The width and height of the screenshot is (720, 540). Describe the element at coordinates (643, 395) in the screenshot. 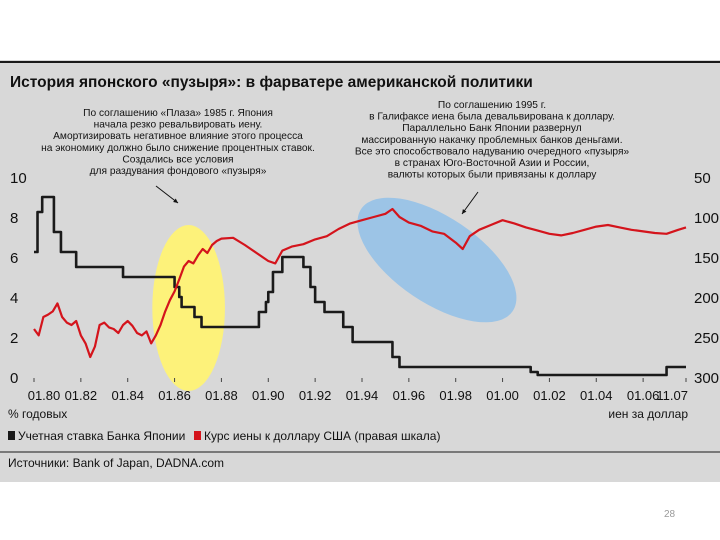

I see `x-tick-label: 01.06` at that location.